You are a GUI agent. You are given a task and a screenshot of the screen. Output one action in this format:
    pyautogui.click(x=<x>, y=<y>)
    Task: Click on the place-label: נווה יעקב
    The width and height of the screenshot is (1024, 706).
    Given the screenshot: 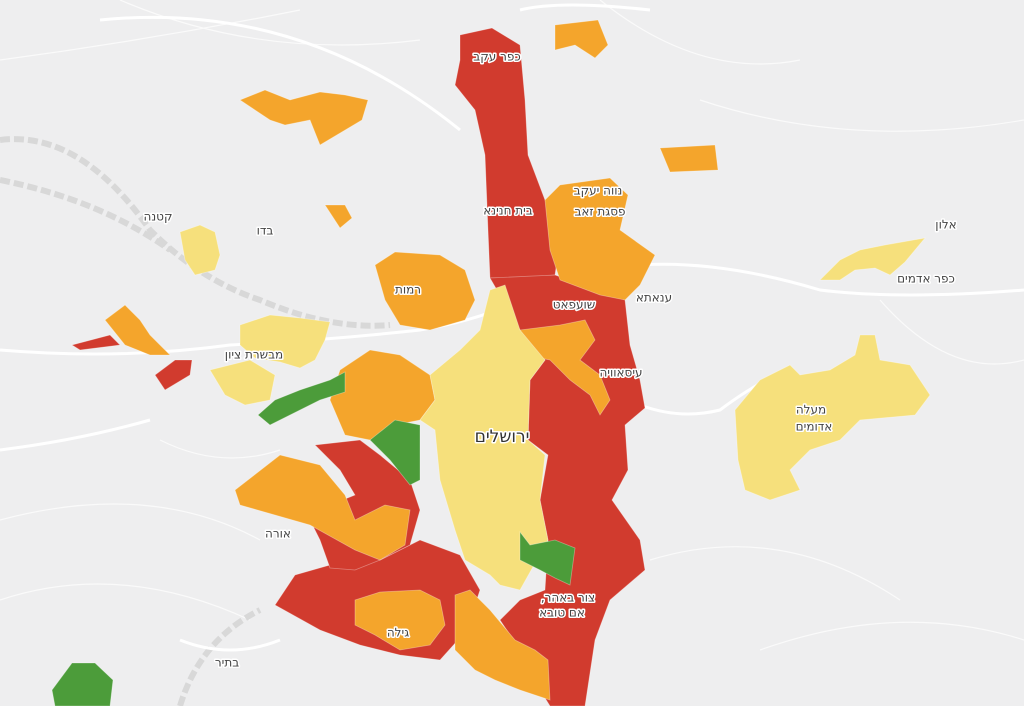 What is the action you would take?
    pyautogui.click(x=598, y=191)
    